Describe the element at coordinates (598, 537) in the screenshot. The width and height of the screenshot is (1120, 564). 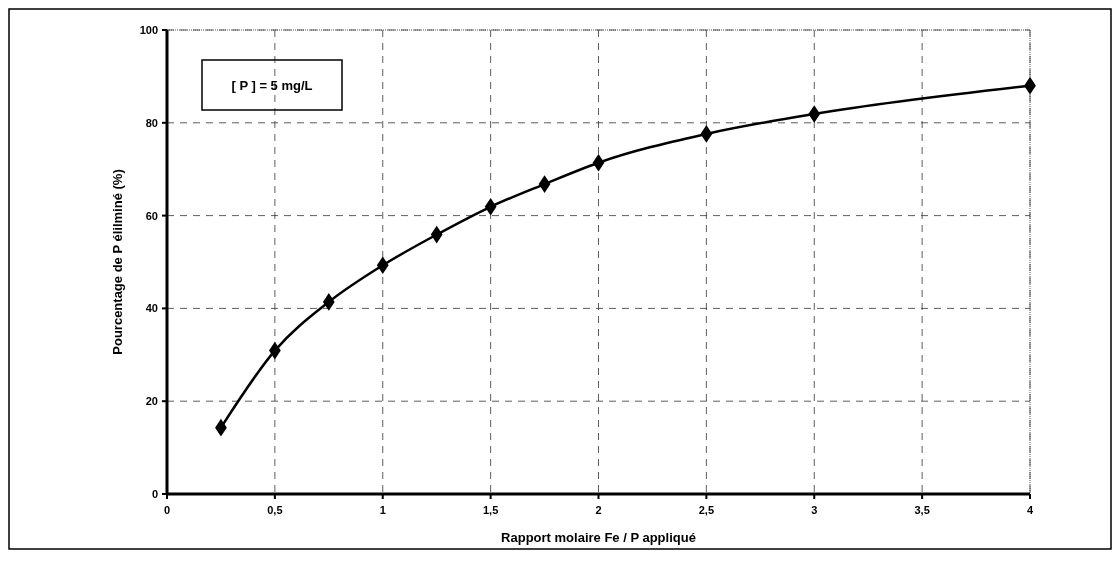
I see `x-axis-title: Rapport molaire Fe / P appliqué` at that location.